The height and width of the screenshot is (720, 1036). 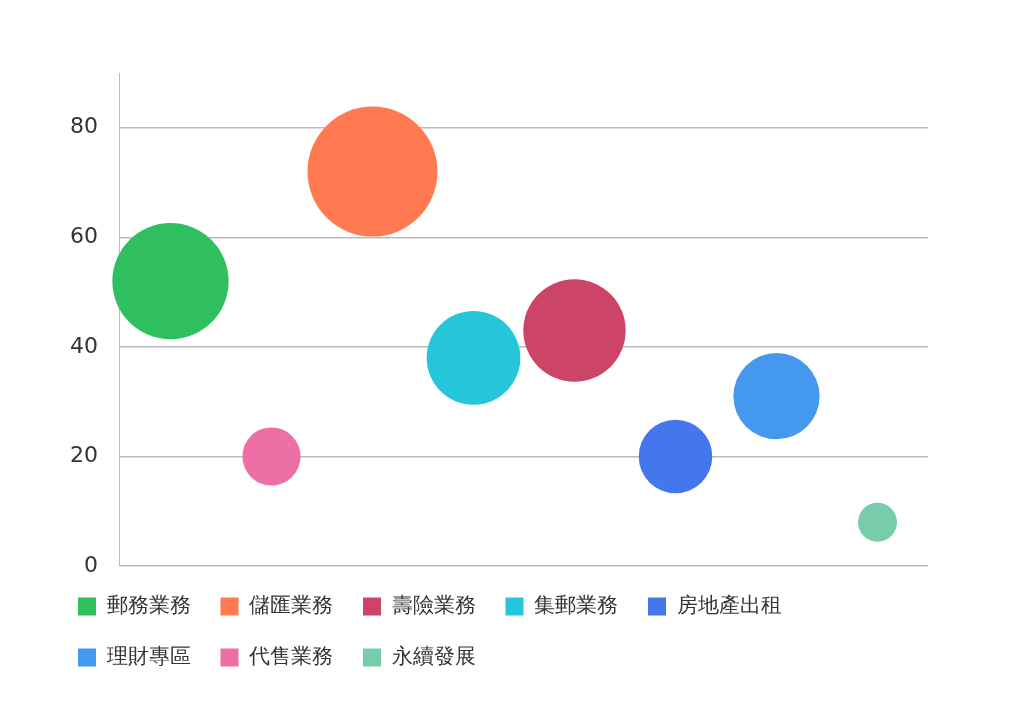 I want to click on y-tick-label: 20, so click(x=83, y=455).